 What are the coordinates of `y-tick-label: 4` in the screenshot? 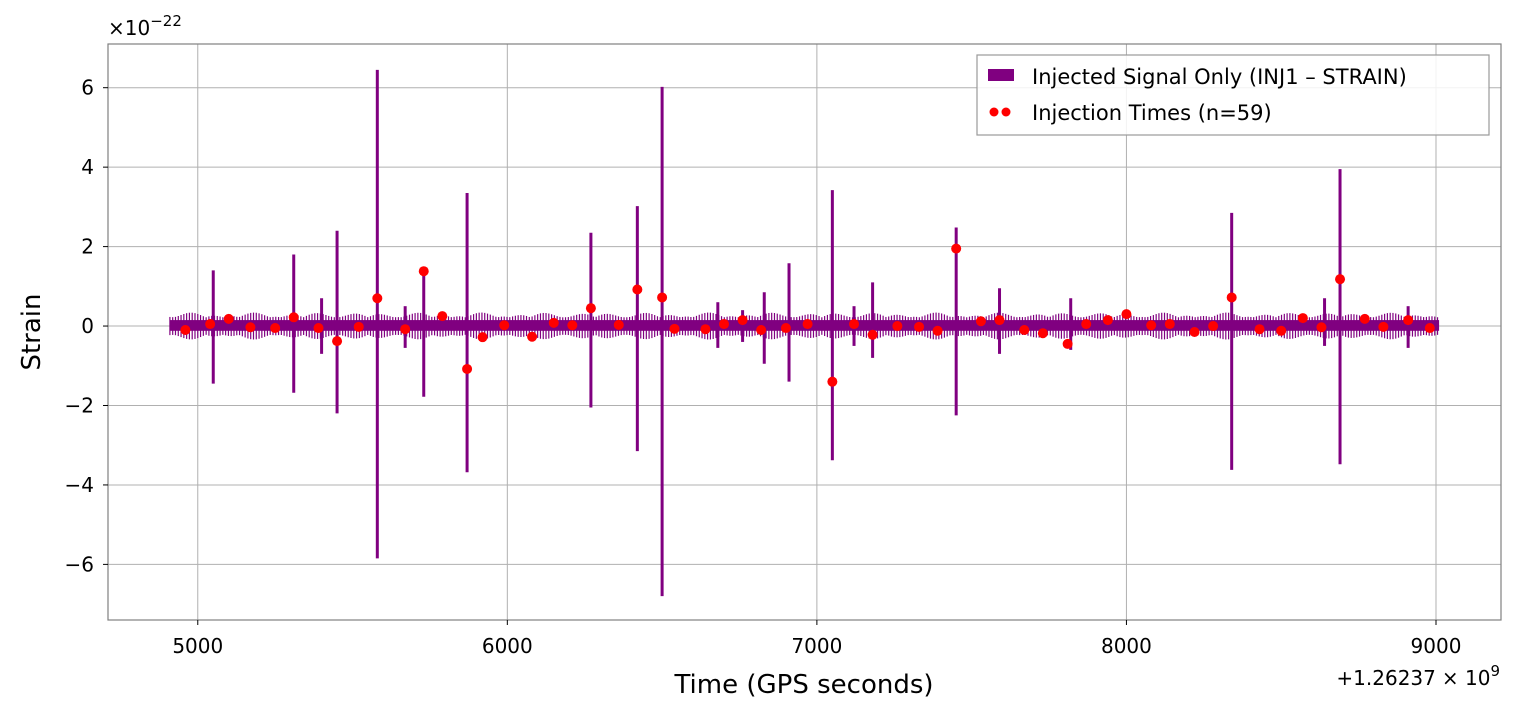 It's located at (87, 167).